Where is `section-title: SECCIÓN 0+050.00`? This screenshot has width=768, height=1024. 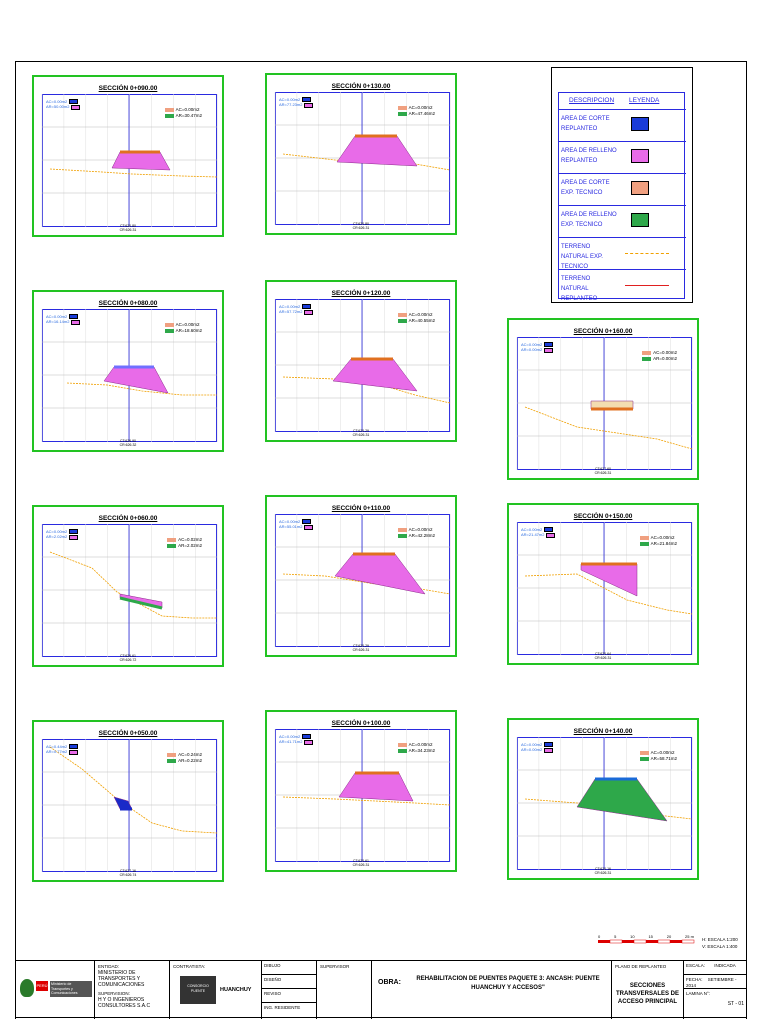
section-title: SECCIÓN 0+050.00 is located at coordinates (128, 733).